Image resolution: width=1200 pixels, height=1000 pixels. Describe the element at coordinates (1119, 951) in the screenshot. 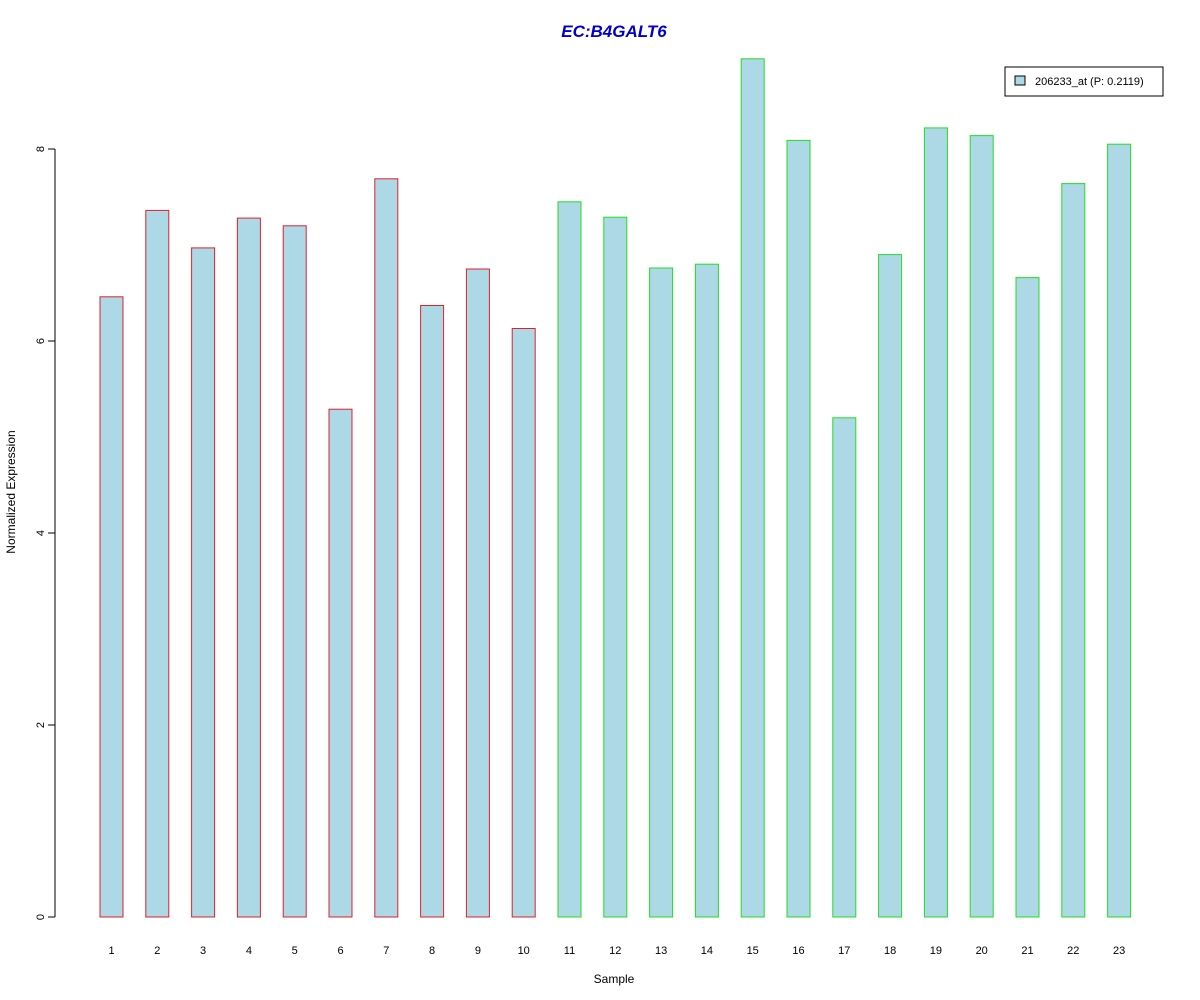

I see `x-tick-label: 23` at that location.